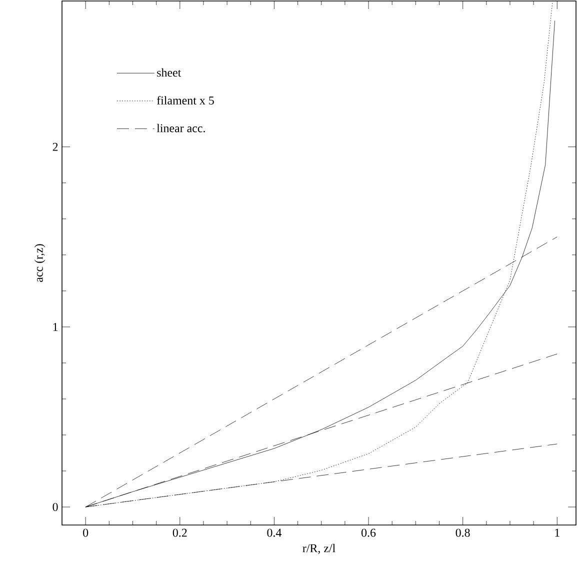 Image resolution: width=578 pixels, height=583 pixels. Describe the element at coordinates (55, 326) in the screenshot. I see `y-tick-label: 1` at that location.